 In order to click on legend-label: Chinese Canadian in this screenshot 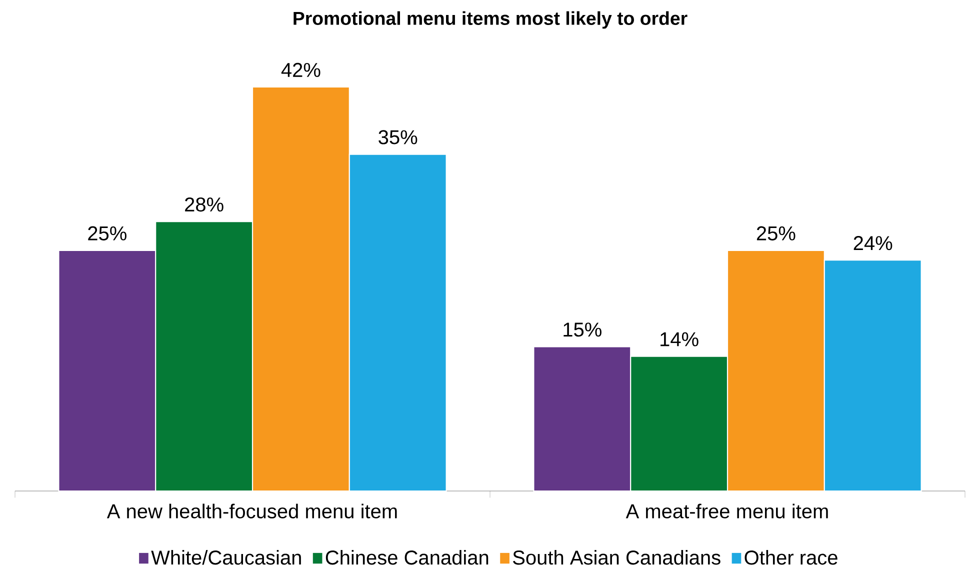, I will do `click(407, 557)`.